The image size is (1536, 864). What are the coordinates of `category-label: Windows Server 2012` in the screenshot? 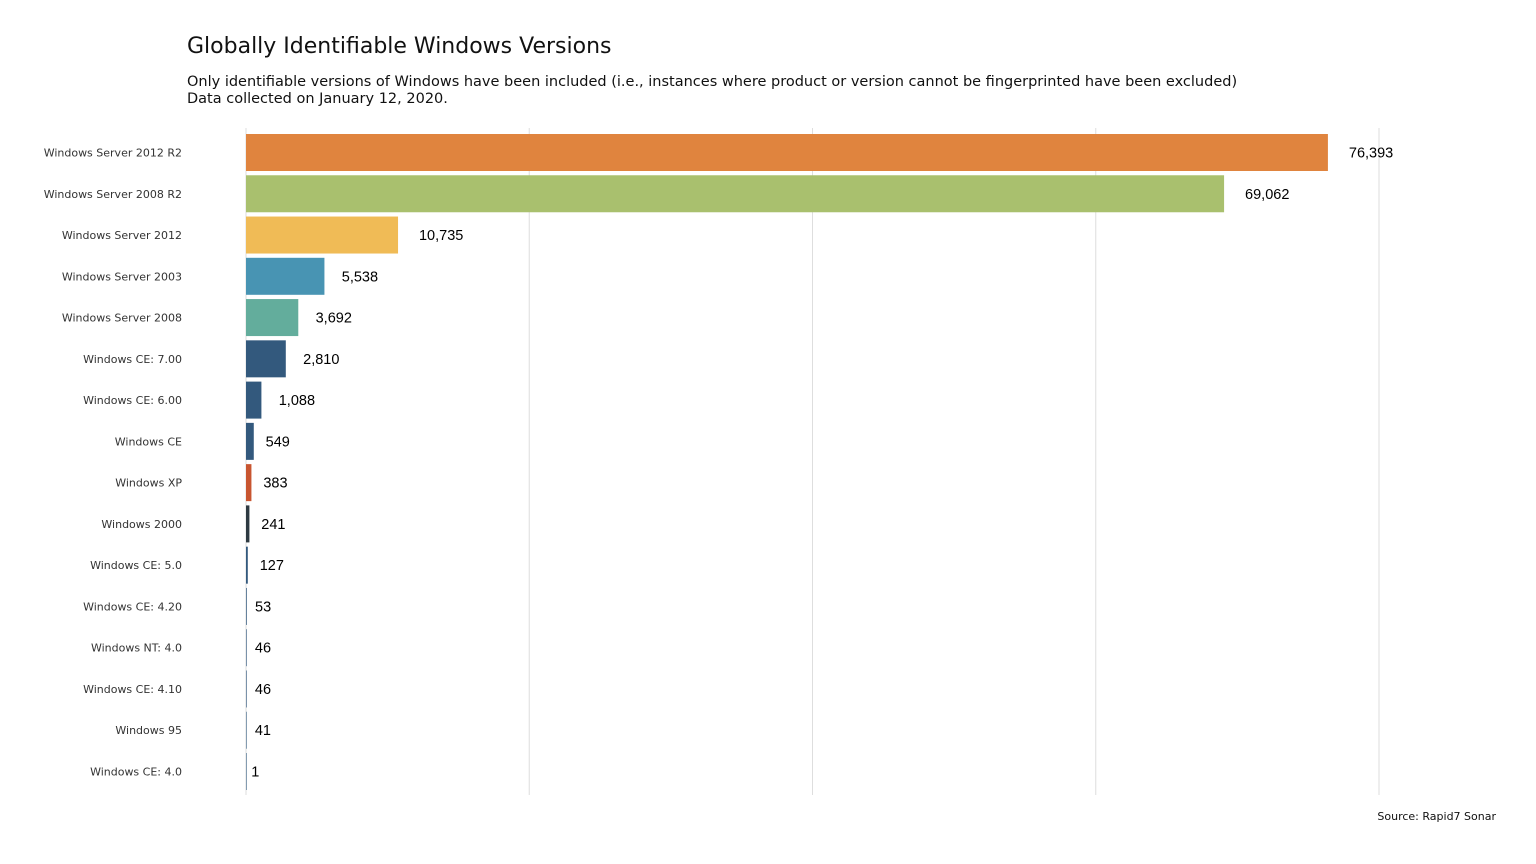 It's located at (122, 235).